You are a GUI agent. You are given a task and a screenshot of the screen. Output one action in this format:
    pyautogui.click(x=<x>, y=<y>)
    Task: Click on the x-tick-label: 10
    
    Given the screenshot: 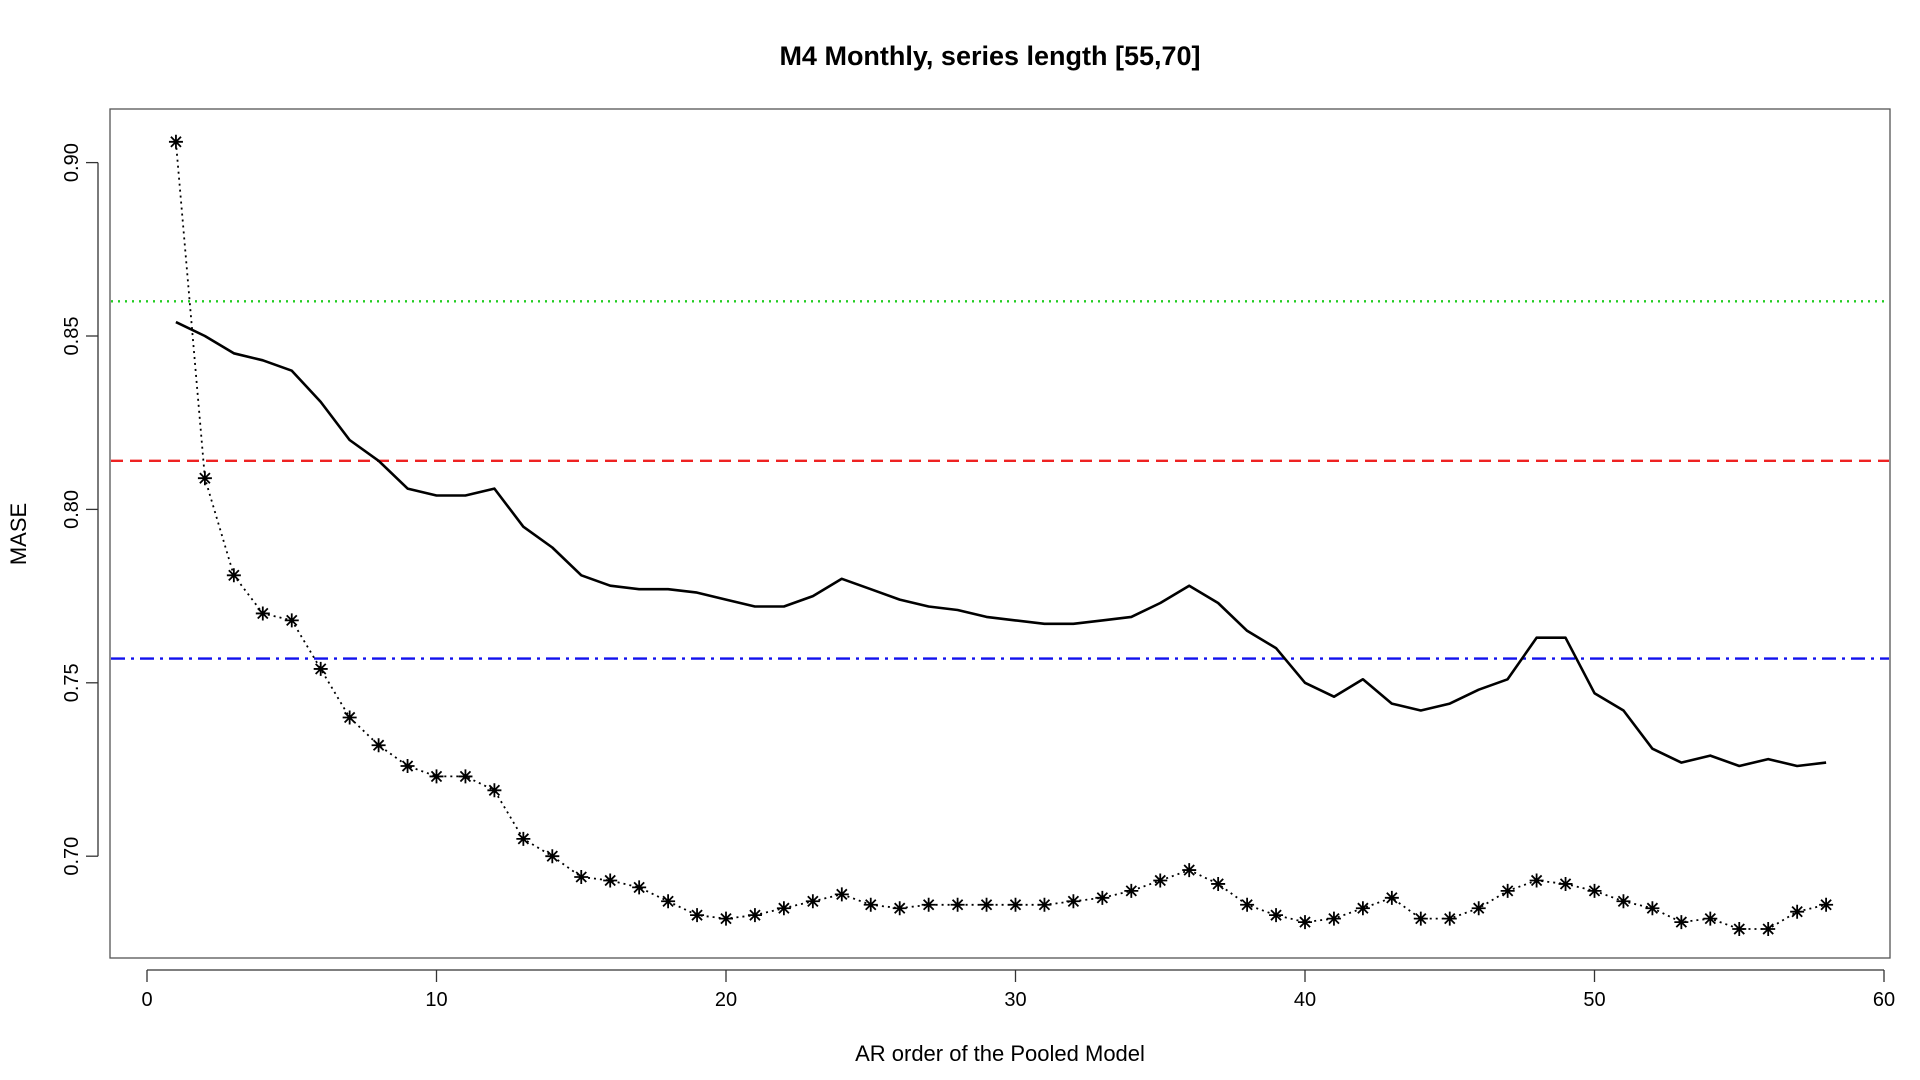 What is the action you would take?
    pyautogui.click(x=436, y=1000)
    